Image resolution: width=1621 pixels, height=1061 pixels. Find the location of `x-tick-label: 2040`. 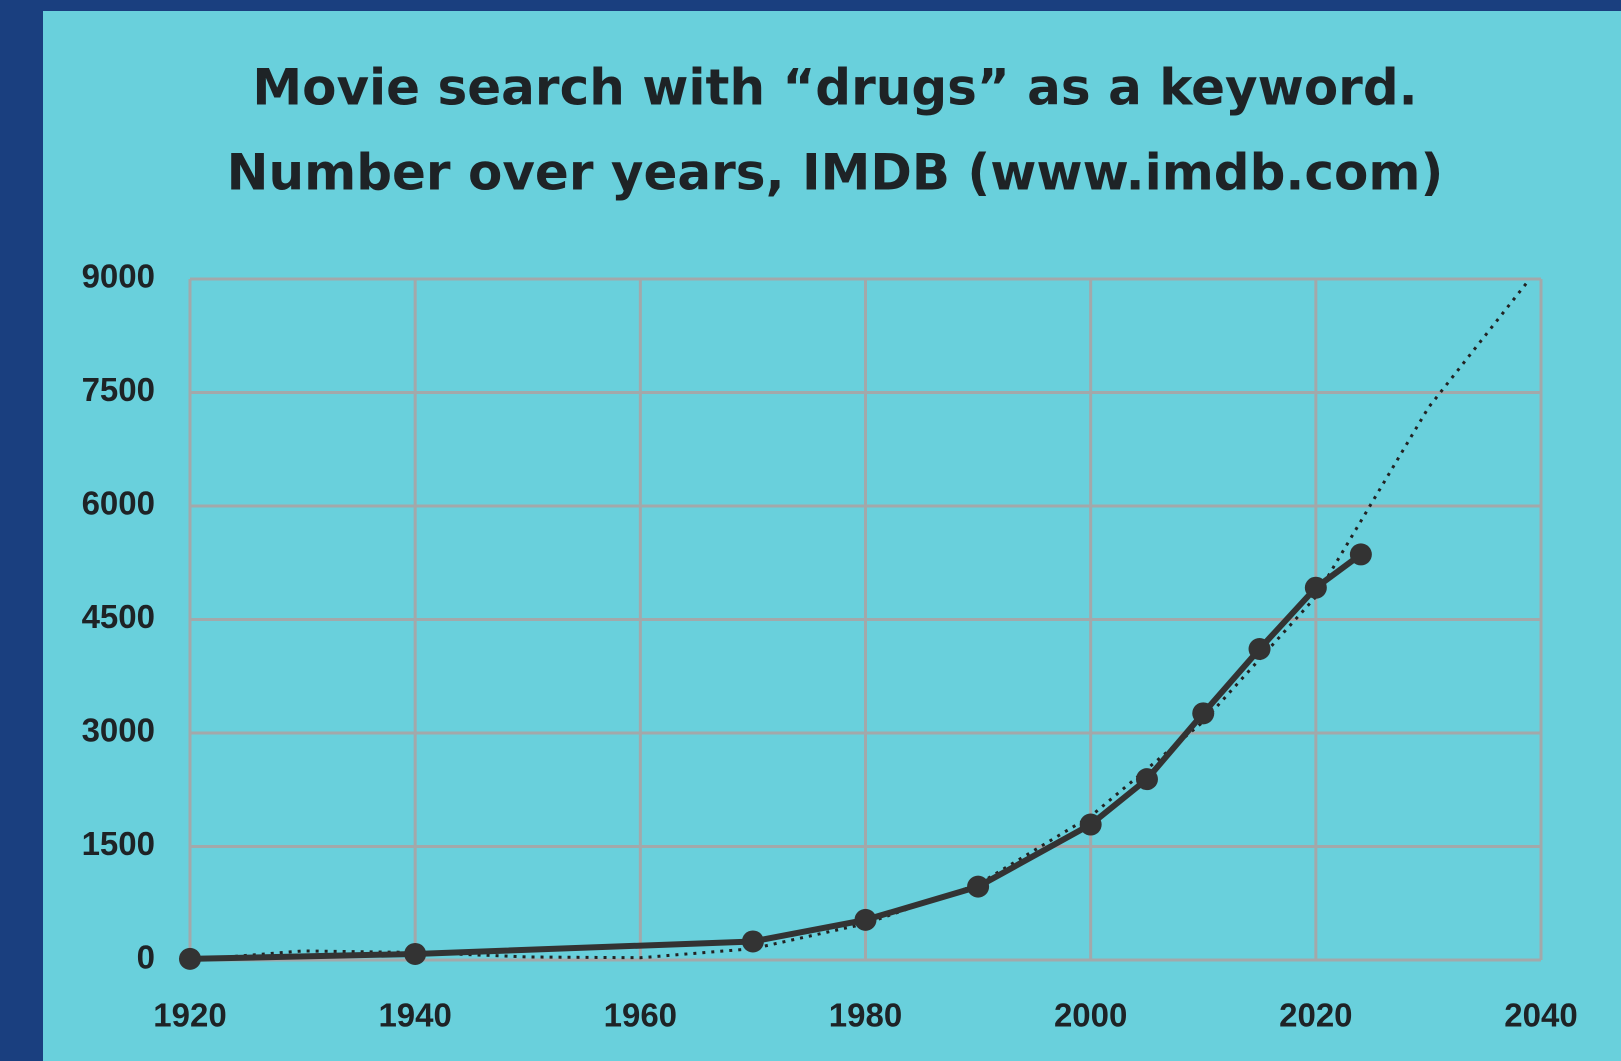

x-tick-label: 2040 is located at coordinates (1540, 1015).